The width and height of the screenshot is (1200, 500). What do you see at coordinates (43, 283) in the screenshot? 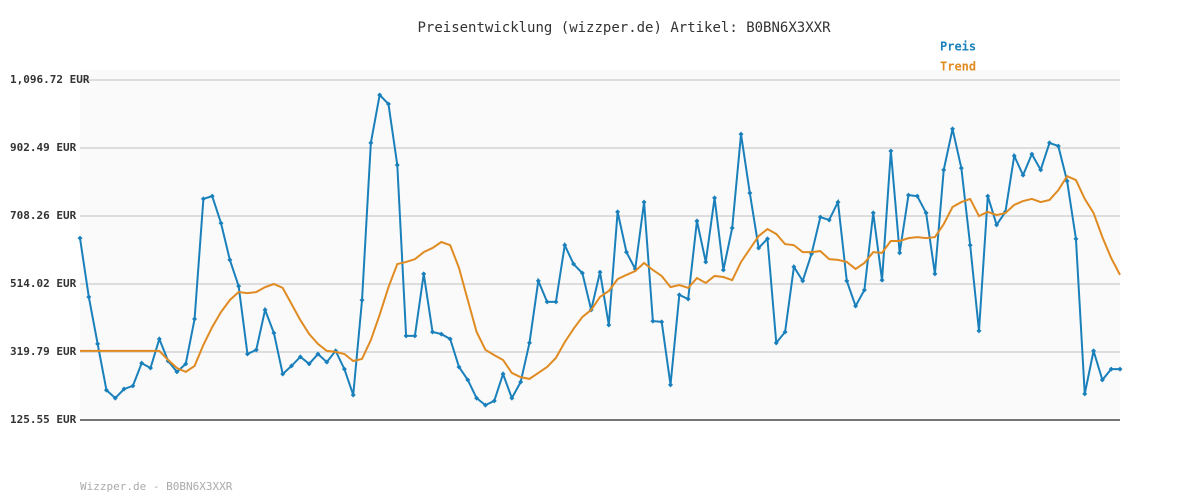
I see `y-tick-label: 514.02 EUR` at bounding box center [43, 283].